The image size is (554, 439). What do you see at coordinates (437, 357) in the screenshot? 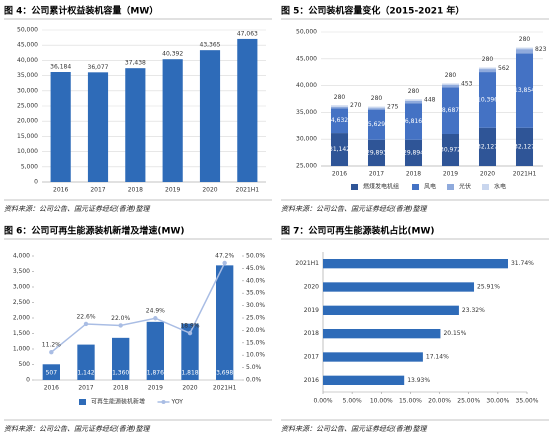
I see `data-label: 17.14%` at bounding box center [437, 357].